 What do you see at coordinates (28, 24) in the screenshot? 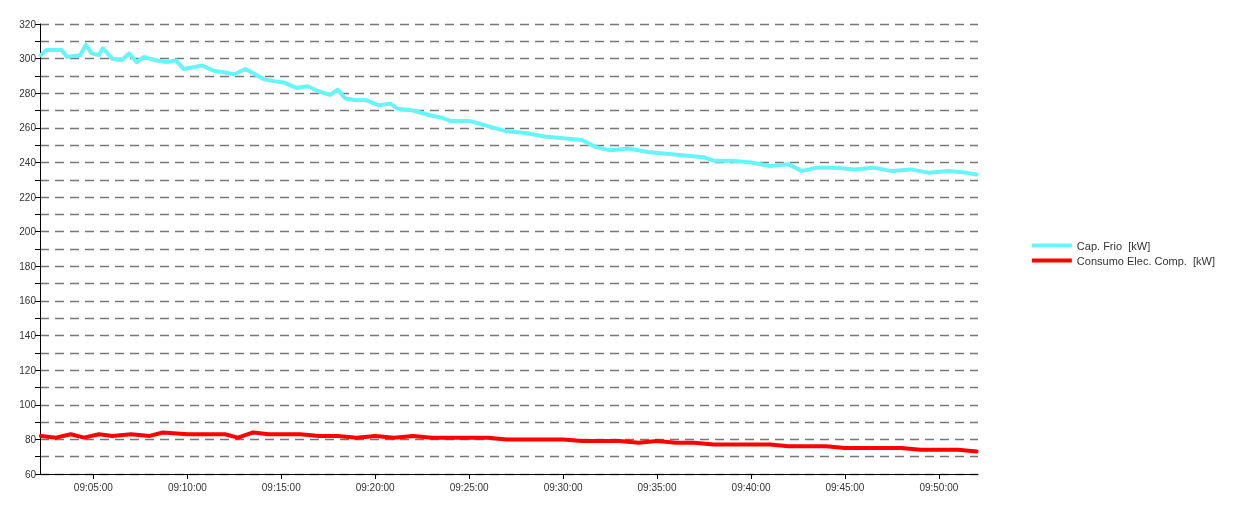
I see `y-tick-label: 320` at bounding box center [28, 24].